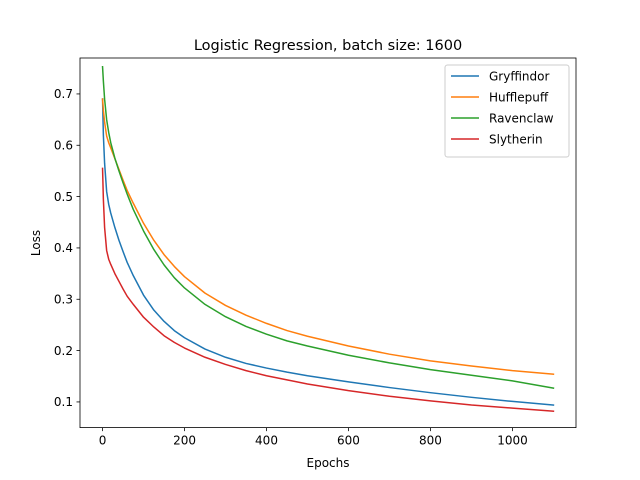  Describe the element at coordinates (328, 46) in the screenshot. I see `chart-title: Logistic Regression, batch size: 1600` at that location.